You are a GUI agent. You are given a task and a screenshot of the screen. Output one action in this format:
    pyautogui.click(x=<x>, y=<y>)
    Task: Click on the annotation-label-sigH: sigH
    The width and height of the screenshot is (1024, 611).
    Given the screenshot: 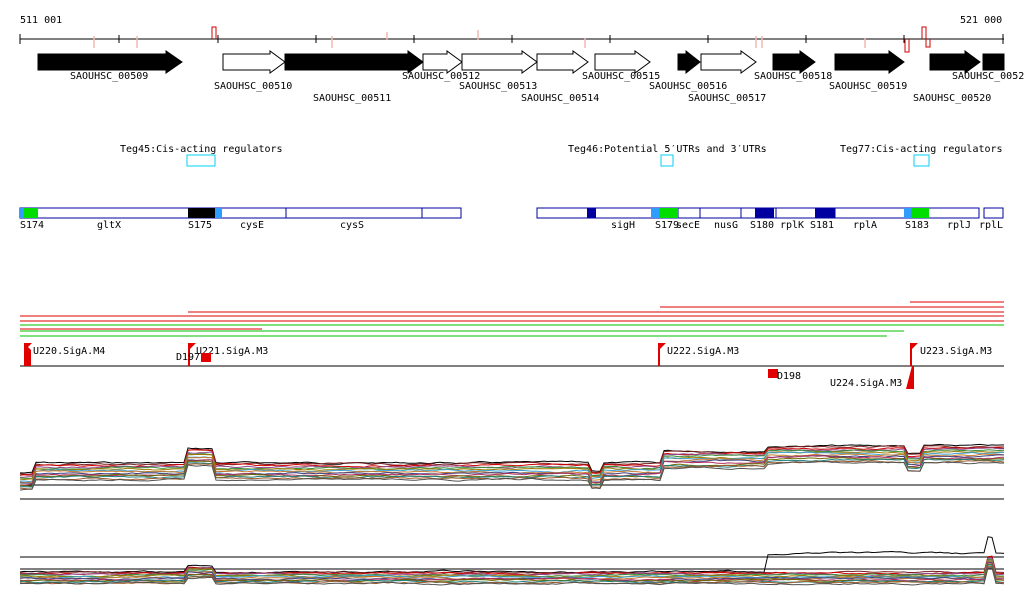 What is the action you would take?
    pyautogui.click(x=623, y=225)
    